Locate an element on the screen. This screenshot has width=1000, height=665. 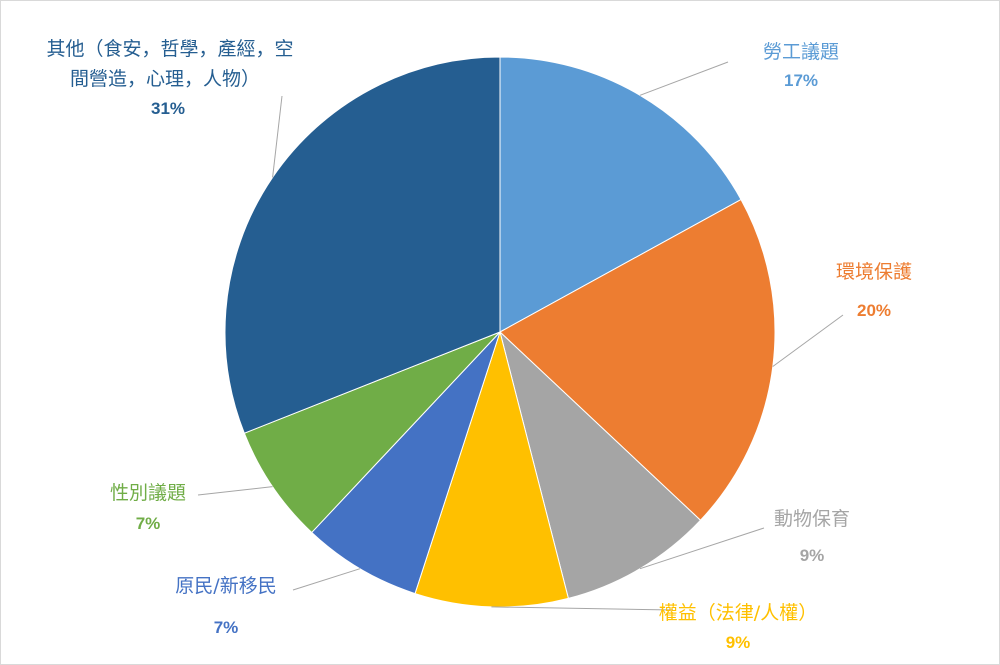
slice-pct-other: 31% is located at coordinates (168, 108).